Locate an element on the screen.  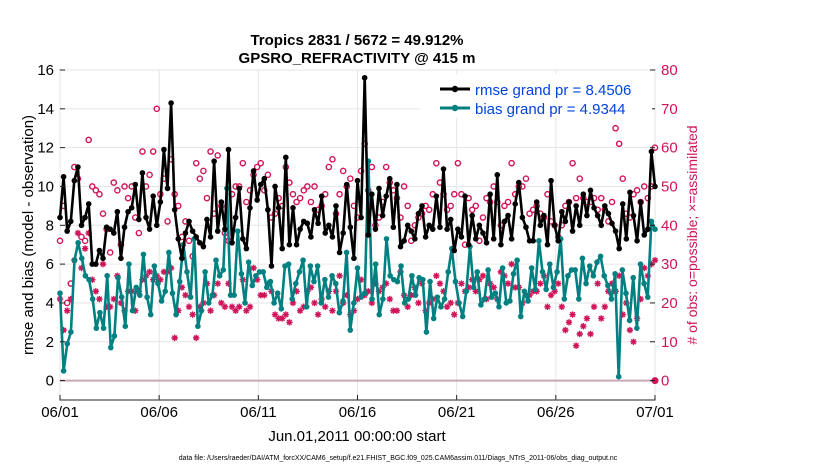
x-tick-label-1: 06/06 is located at coordinates (159, 412).